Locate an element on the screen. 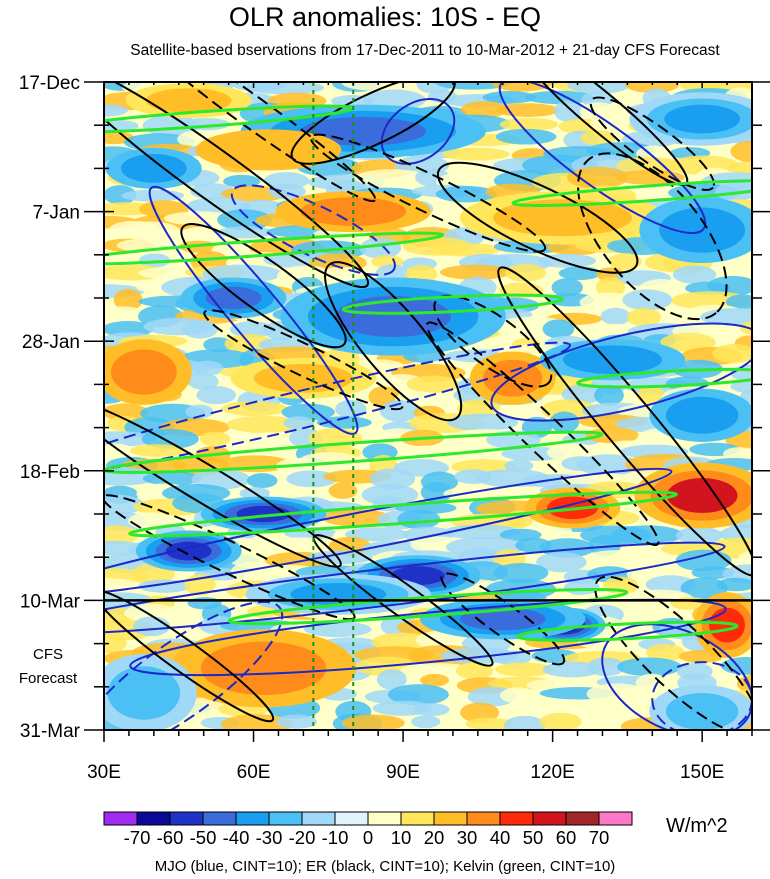 This screenshot has width=770, height=879. colorbar-label: 10 is located at coordinates (401, 837).